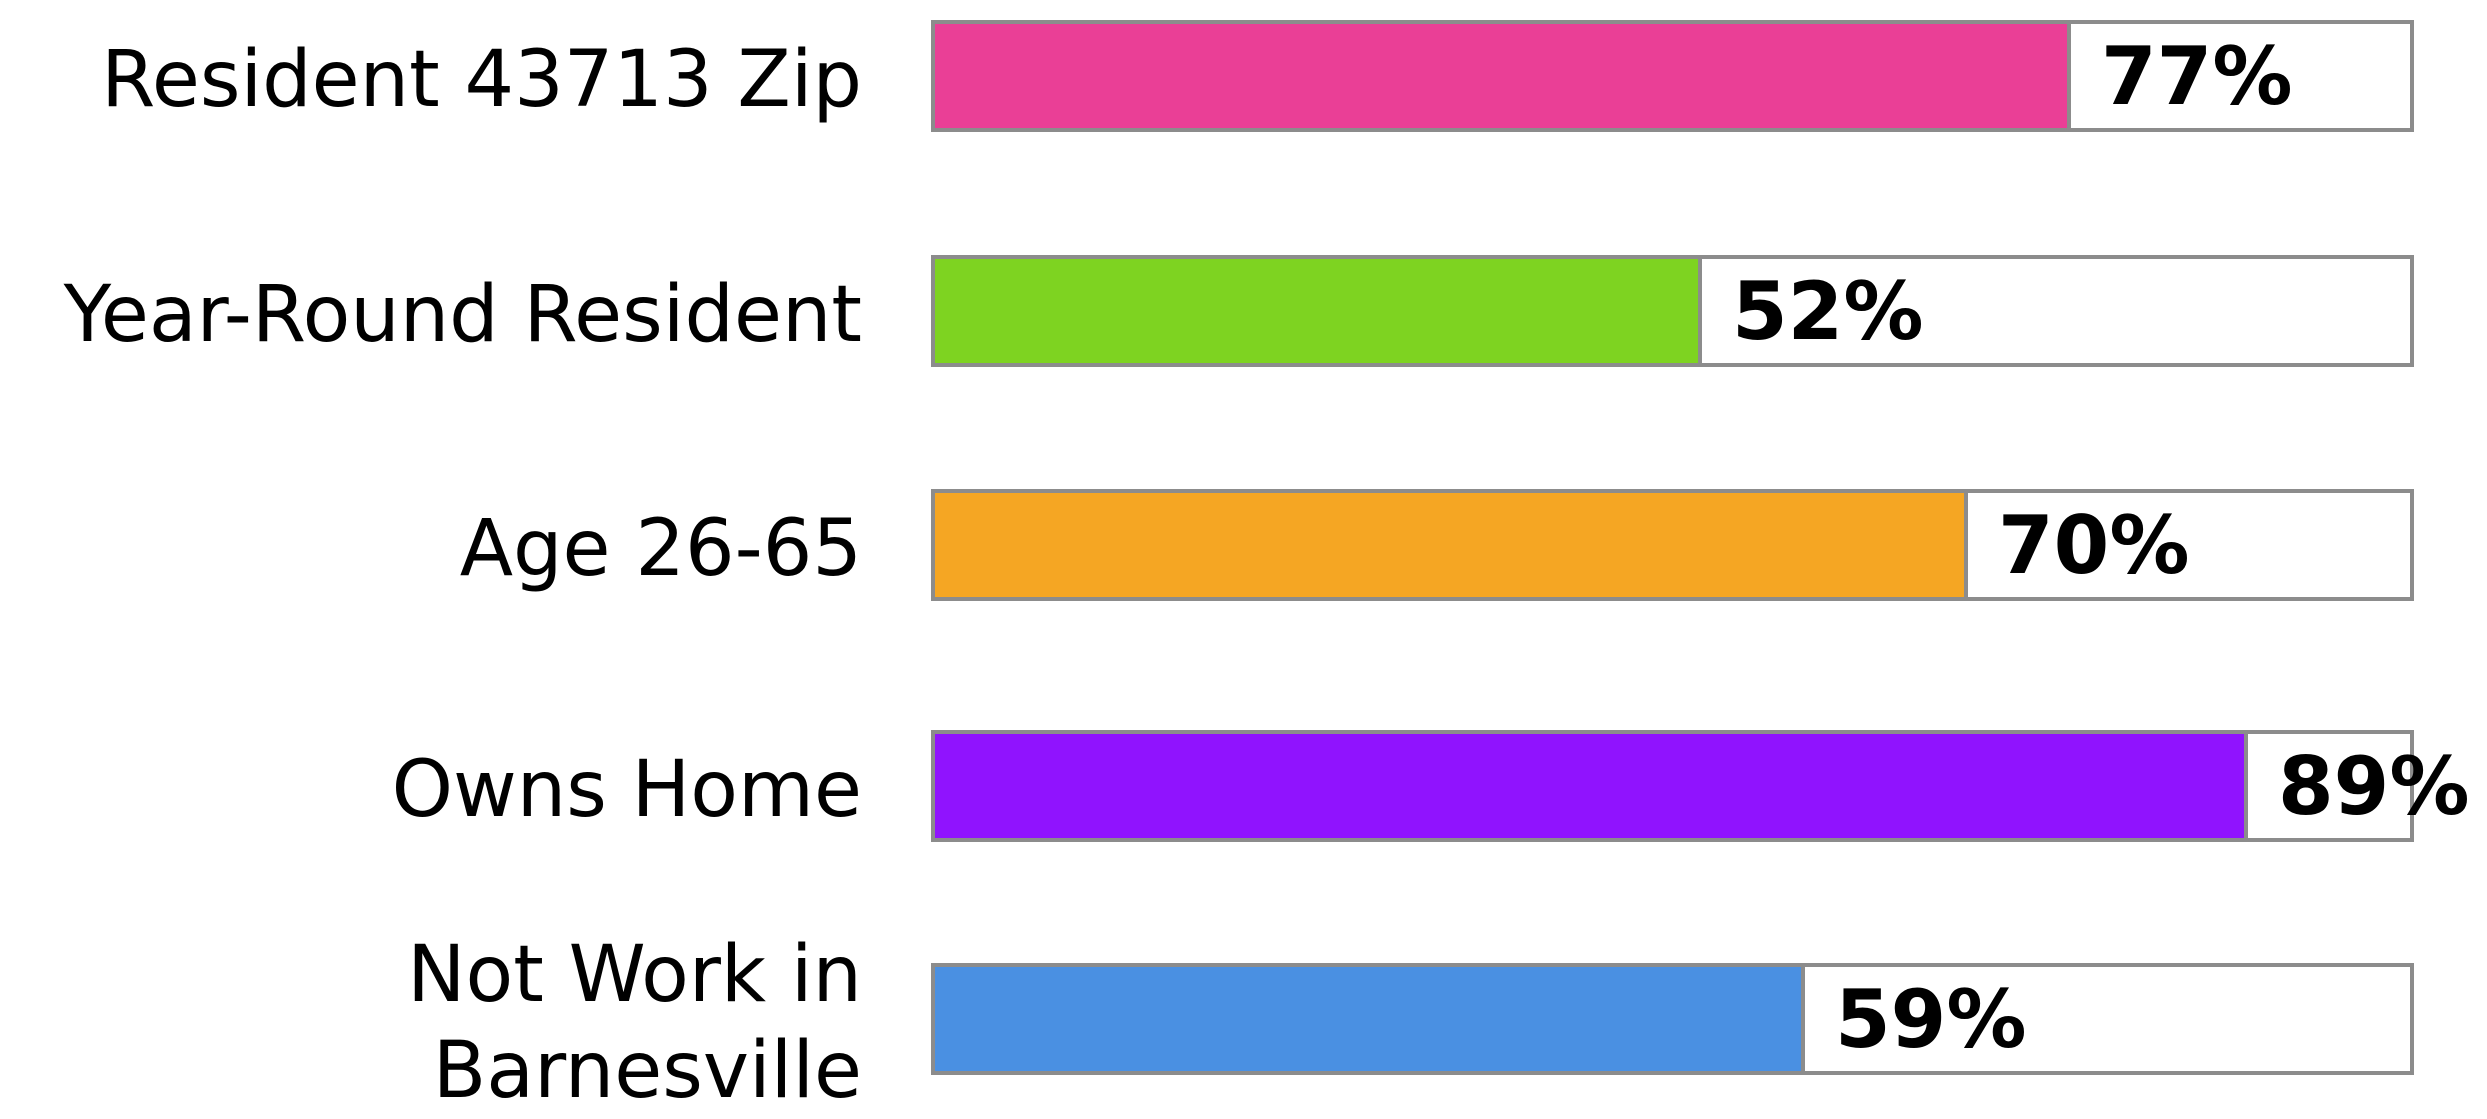 This screenshot has width=2487, height=1119. Describe the element at coordinates (1828, 311) in the screenshot. I see `value-label: 52%` at that location.